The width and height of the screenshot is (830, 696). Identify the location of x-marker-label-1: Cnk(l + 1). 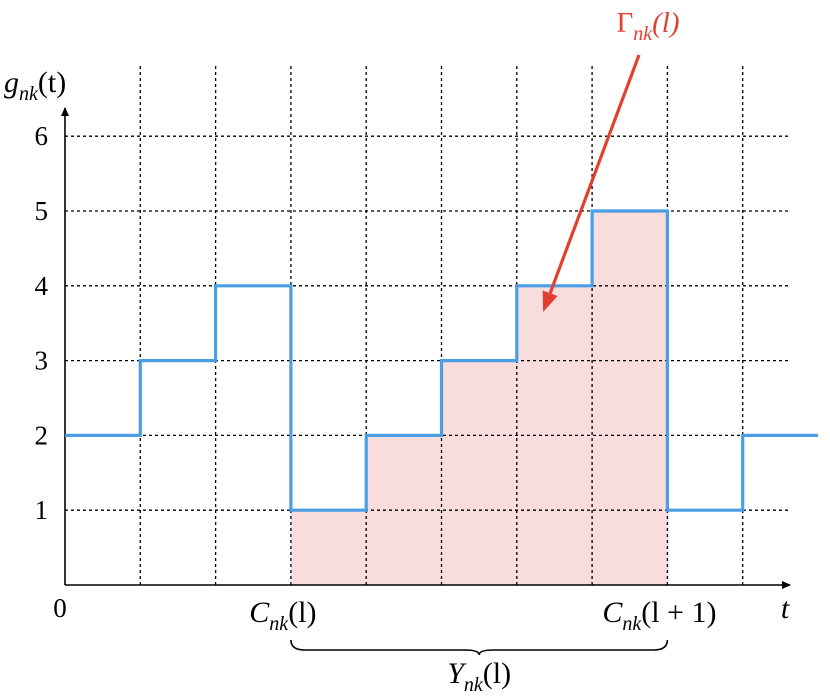
(659, 615).